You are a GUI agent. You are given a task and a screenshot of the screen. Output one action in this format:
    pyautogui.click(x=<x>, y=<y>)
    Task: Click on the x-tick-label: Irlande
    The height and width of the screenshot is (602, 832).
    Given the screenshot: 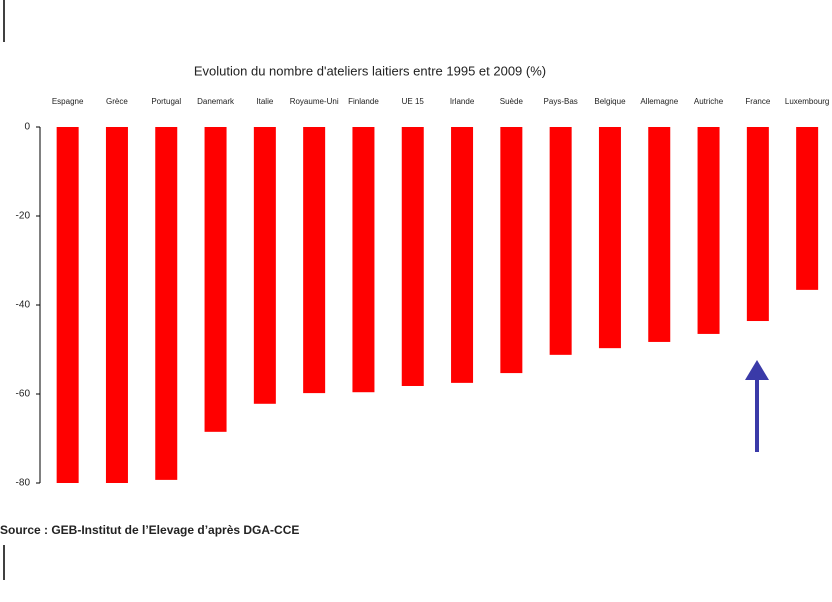 What is the action you would take?
    pyautogui.click(x=462, y=101)
    